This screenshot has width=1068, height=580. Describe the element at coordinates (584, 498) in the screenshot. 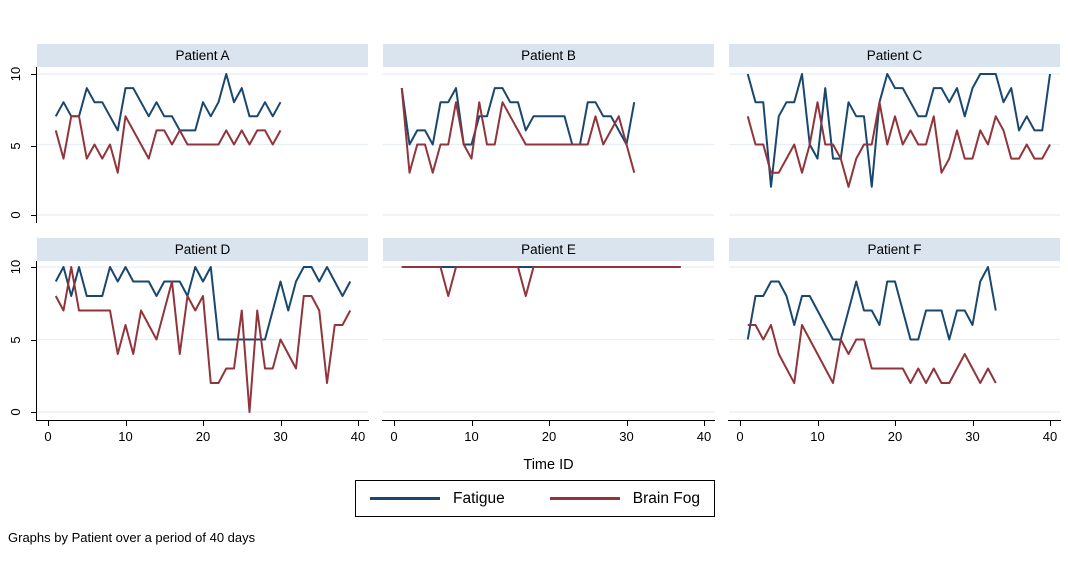

I see `brain-fog-line-swatch` at that location.